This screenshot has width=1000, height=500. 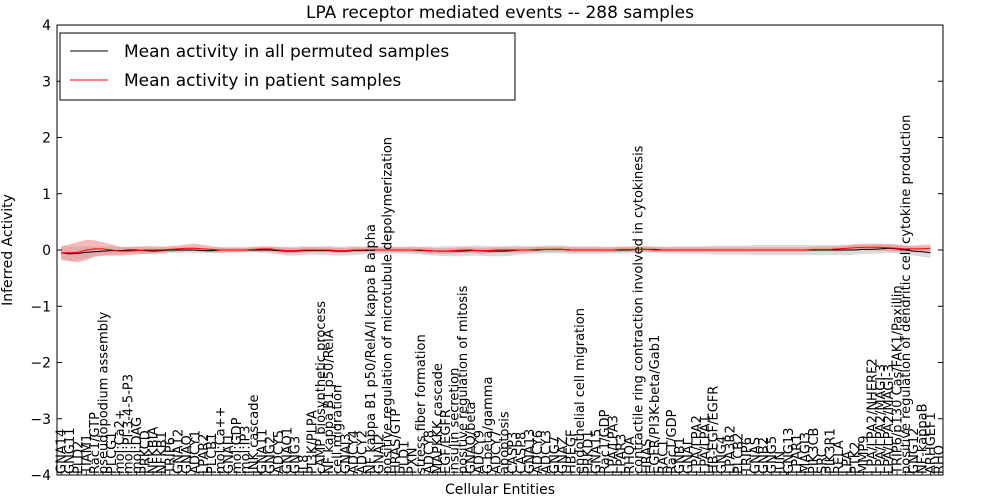 What do you see at coordinates (521, 453) in the screenshot?
I see `x-tick-label: CASP8` at bounding box center [521, 453].